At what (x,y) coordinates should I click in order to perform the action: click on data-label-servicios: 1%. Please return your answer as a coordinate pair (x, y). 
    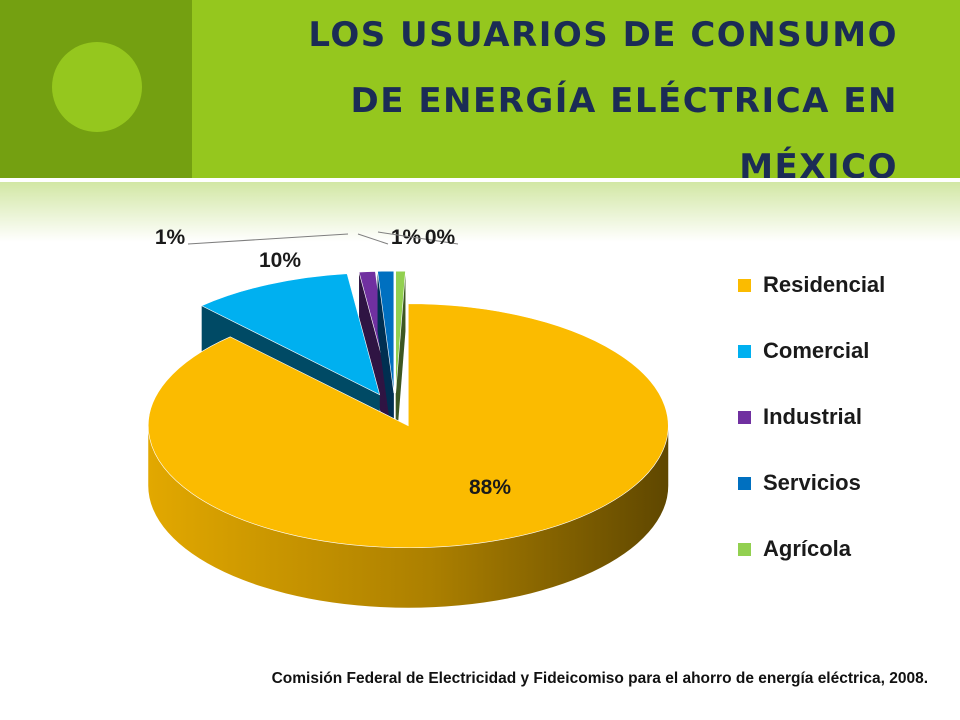
    Looking at the image, I should click on (406, 237).